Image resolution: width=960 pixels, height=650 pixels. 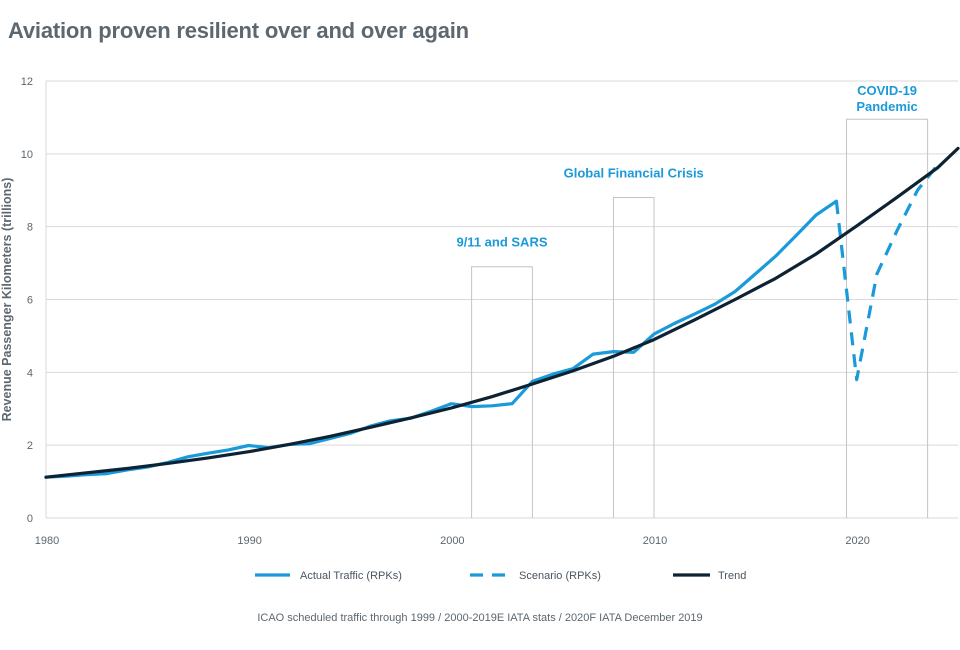 I want to click on x-tick-label: 1990, so click(x=249, y=541).